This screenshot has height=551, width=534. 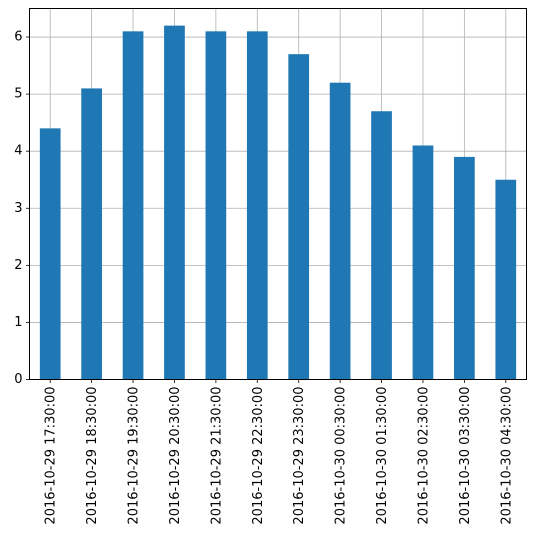 What do you see at coordinates (299, 456) in the screenshot?
I see `x-tick-label: 2016-10-29 23:30:00` at bounding box center [299, 456].